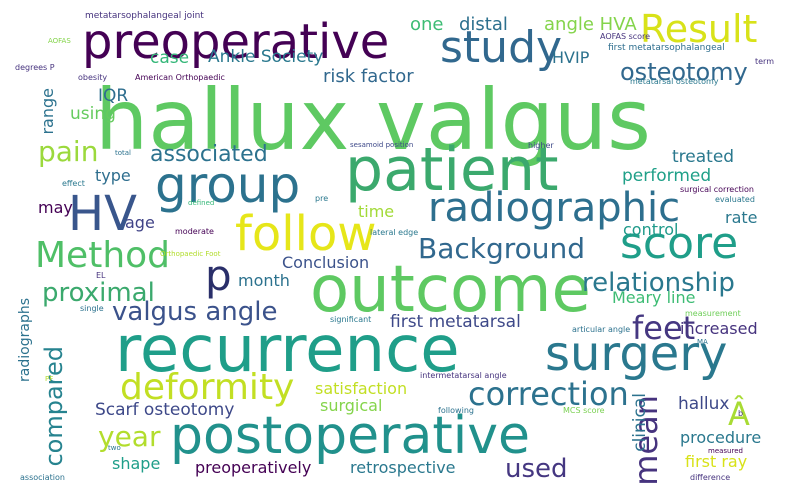 The height and width of the screenshot is (500, 800). I want to click on word-preoperative: preoperative, so click(236, 42).